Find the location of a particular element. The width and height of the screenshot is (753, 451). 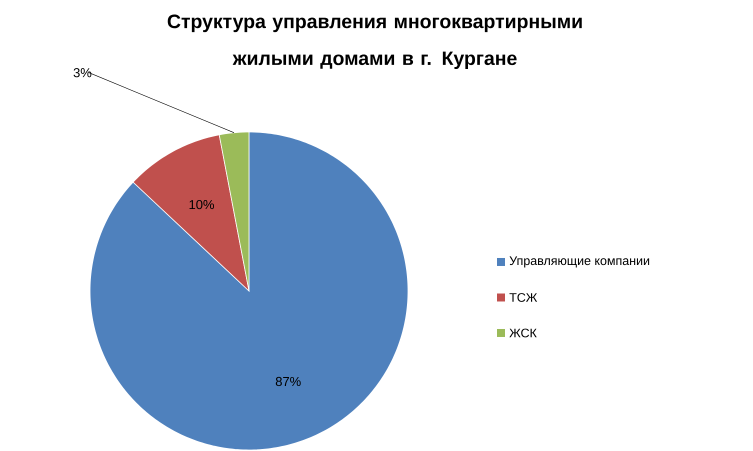

data-label: 3% is located at coordinates (83, 73).